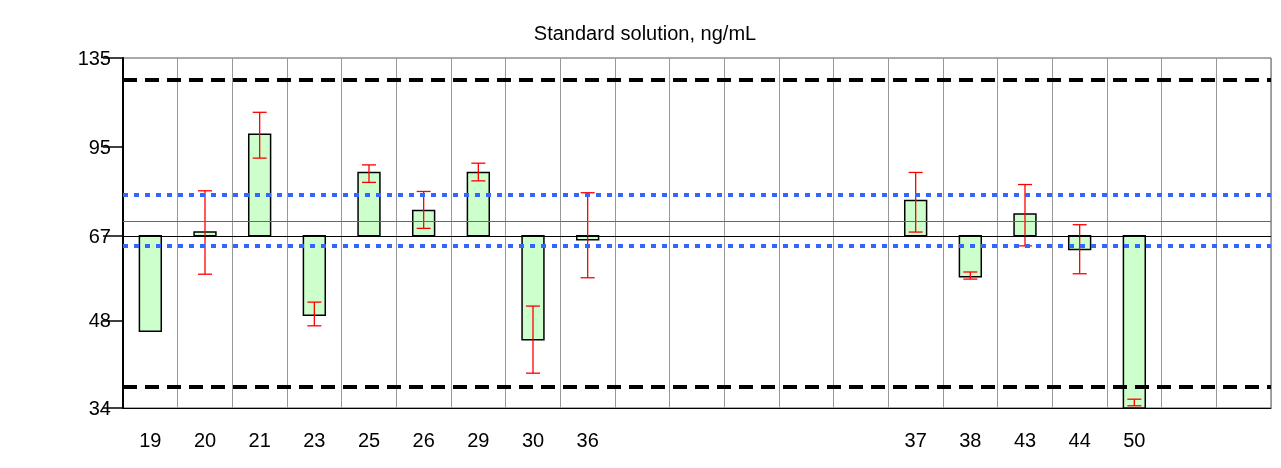  What do you see at coordinates (533, 440) in the screenshot?
I see `x-tick-label: 30` at bounding box center [533, 440].